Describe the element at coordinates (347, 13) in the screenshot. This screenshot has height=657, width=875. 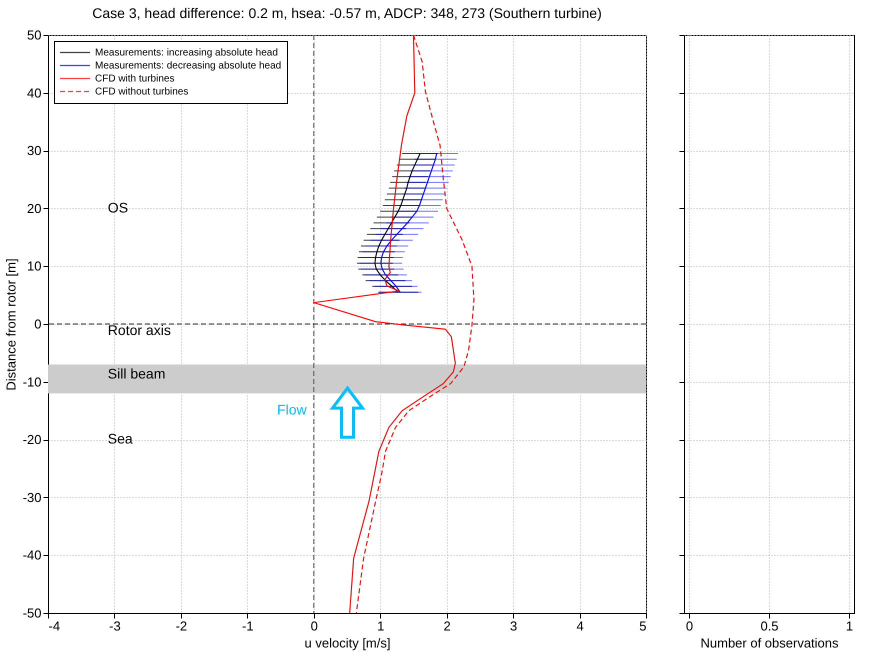
I see `chart-title: Case 3, head difference: 0.2 m, hsea: -0.57 m, ADCP: 348, 273 (Southern turbine)` at that location.